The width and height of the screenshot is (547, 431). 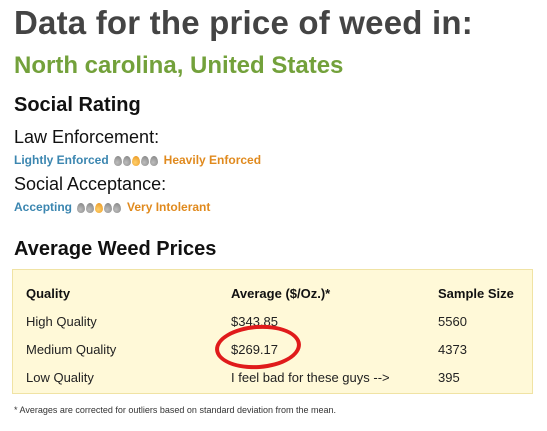 What do you see at coordinates (281, 293) in the screenshot?
I see `column-header-average: Average ($/Oz.)*` at bounding box center [281, 293].